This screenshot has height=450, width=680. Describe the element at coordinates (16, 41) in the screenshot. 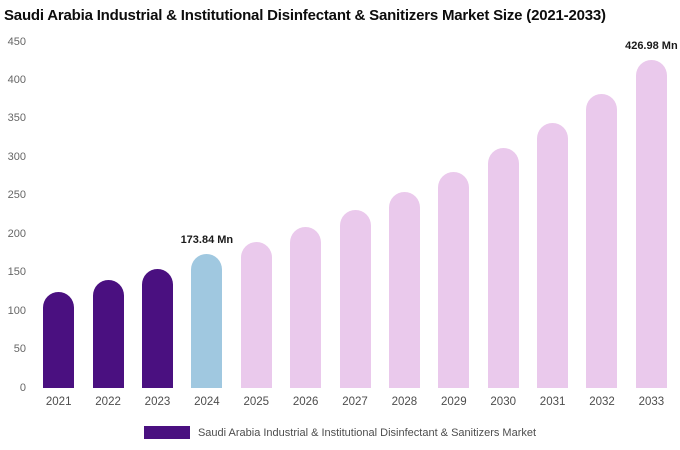

I see `y-tick-label-450: 450` at that location.